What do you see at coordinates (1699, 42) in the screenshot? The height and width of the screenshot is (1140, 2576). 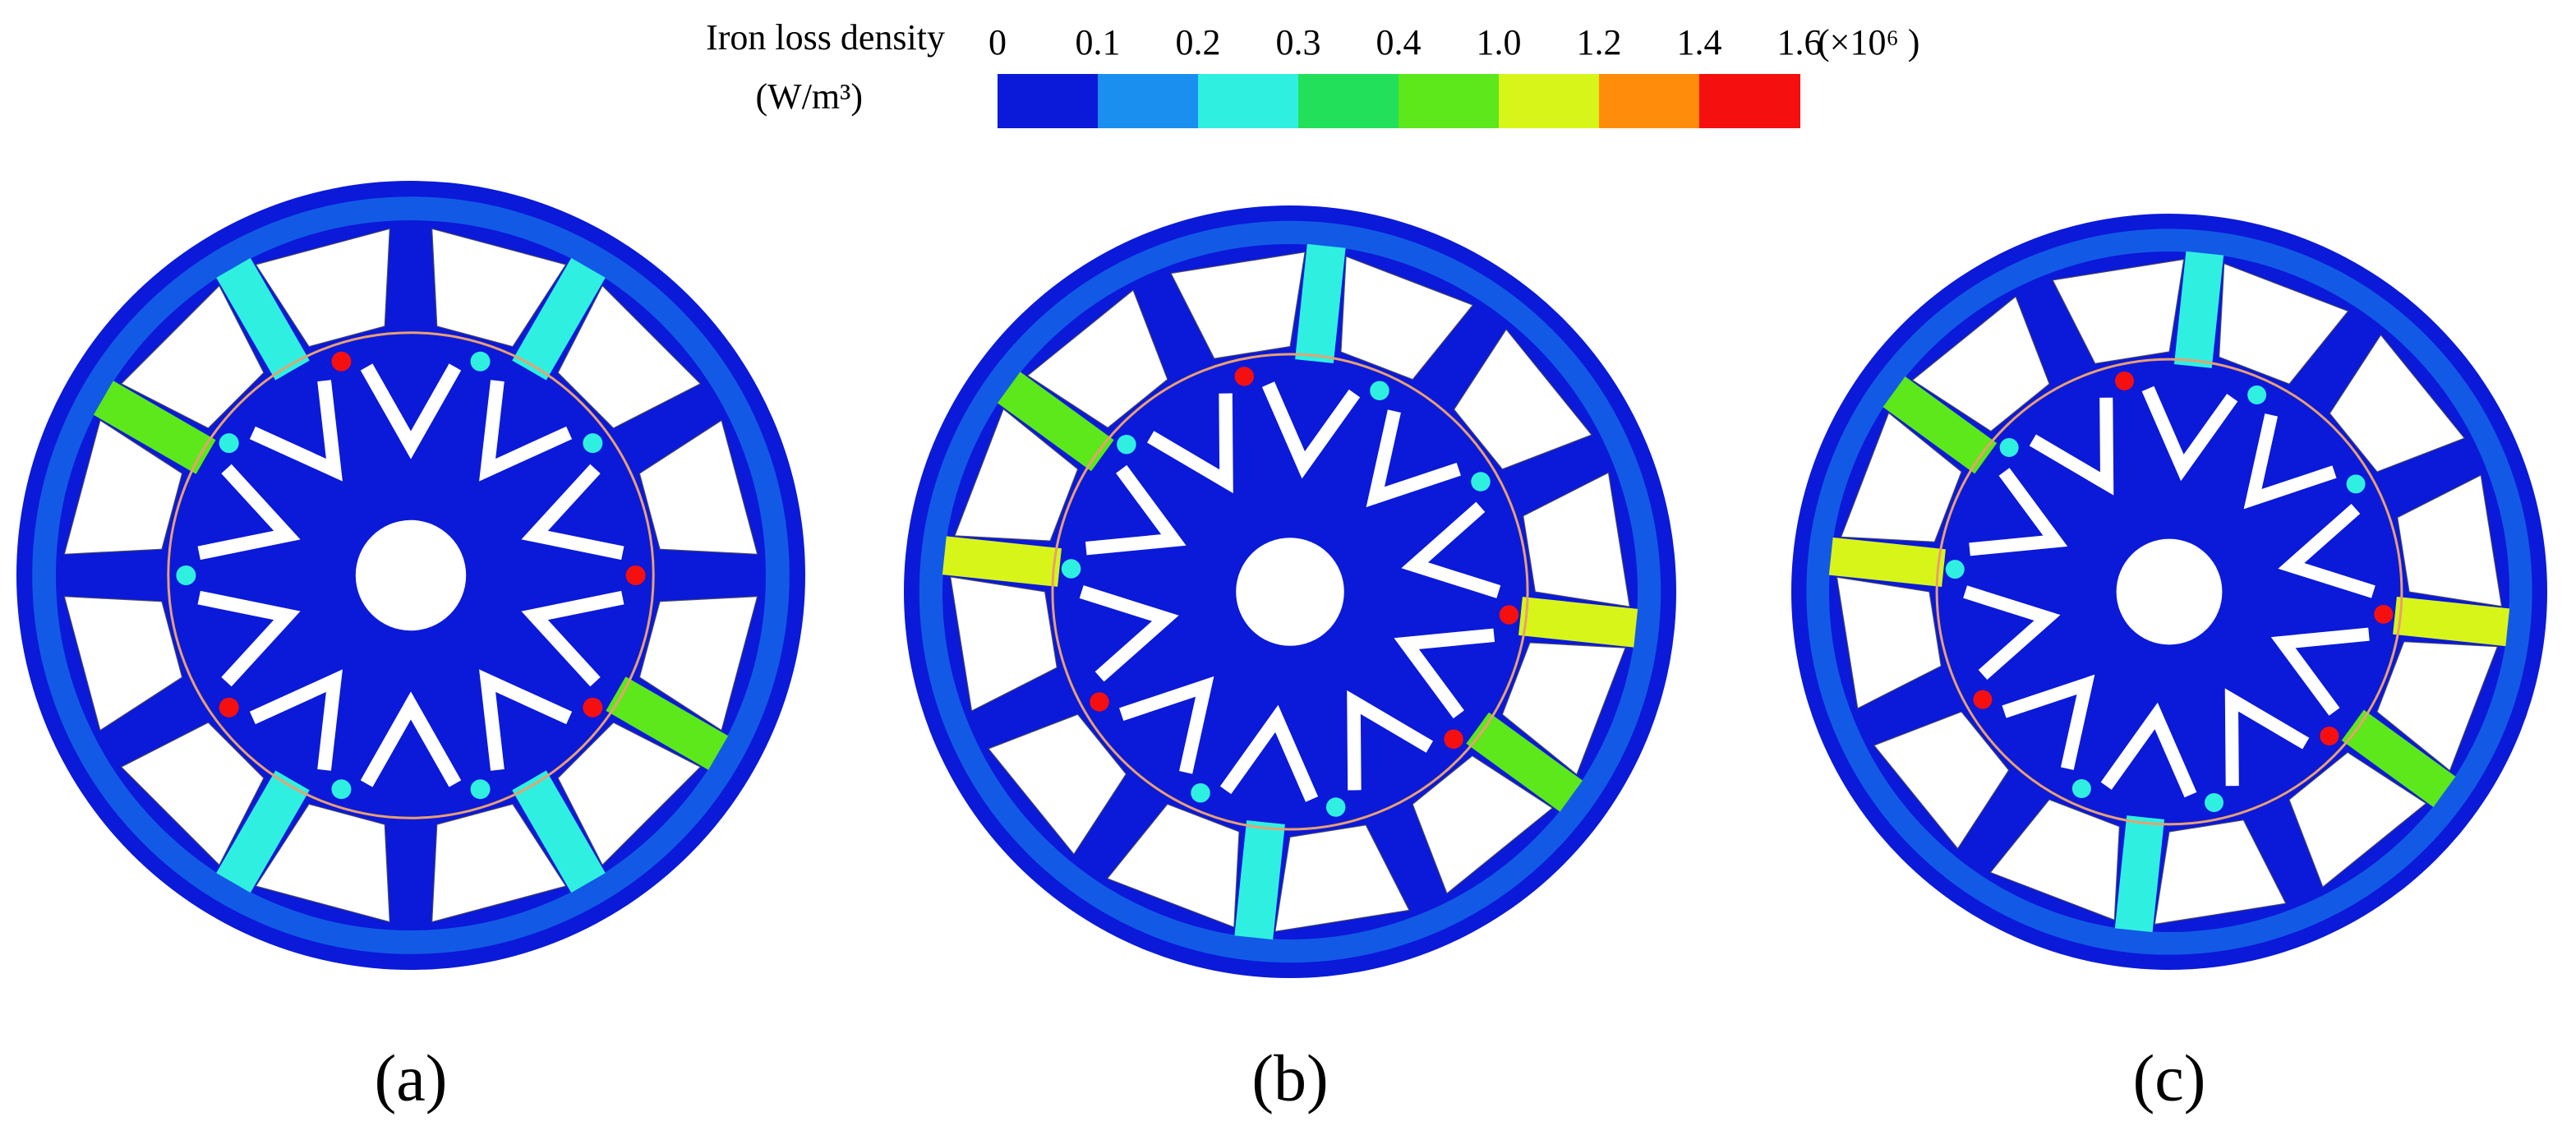 I see `colorbar-tick-label: 1.4` at bounding box center [1699, 42].